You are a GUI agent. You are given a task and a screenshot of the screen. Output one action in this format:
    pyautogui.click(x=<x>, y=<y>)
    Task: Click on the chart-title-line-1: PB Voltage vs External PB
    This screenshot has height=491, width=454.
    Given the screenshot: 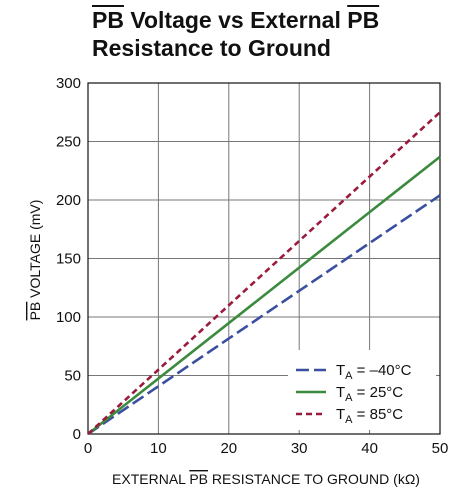 What is the action you would take?
    pyautogui.click(x=235, y=20)
    